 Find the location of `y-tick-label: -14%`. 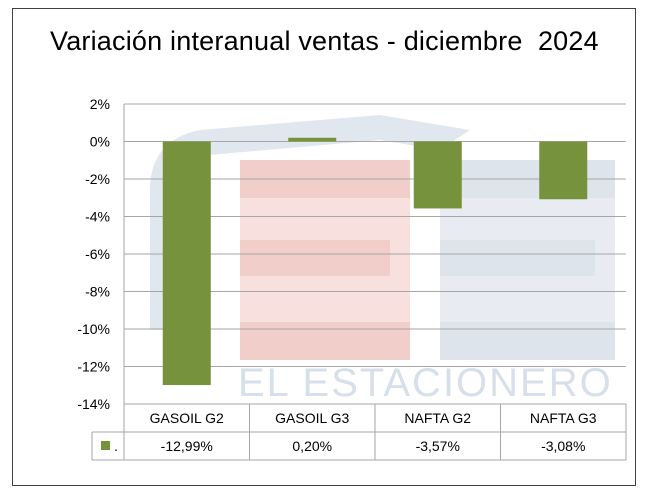

y-tick-label: -14% is located at coordinates (93, 404).